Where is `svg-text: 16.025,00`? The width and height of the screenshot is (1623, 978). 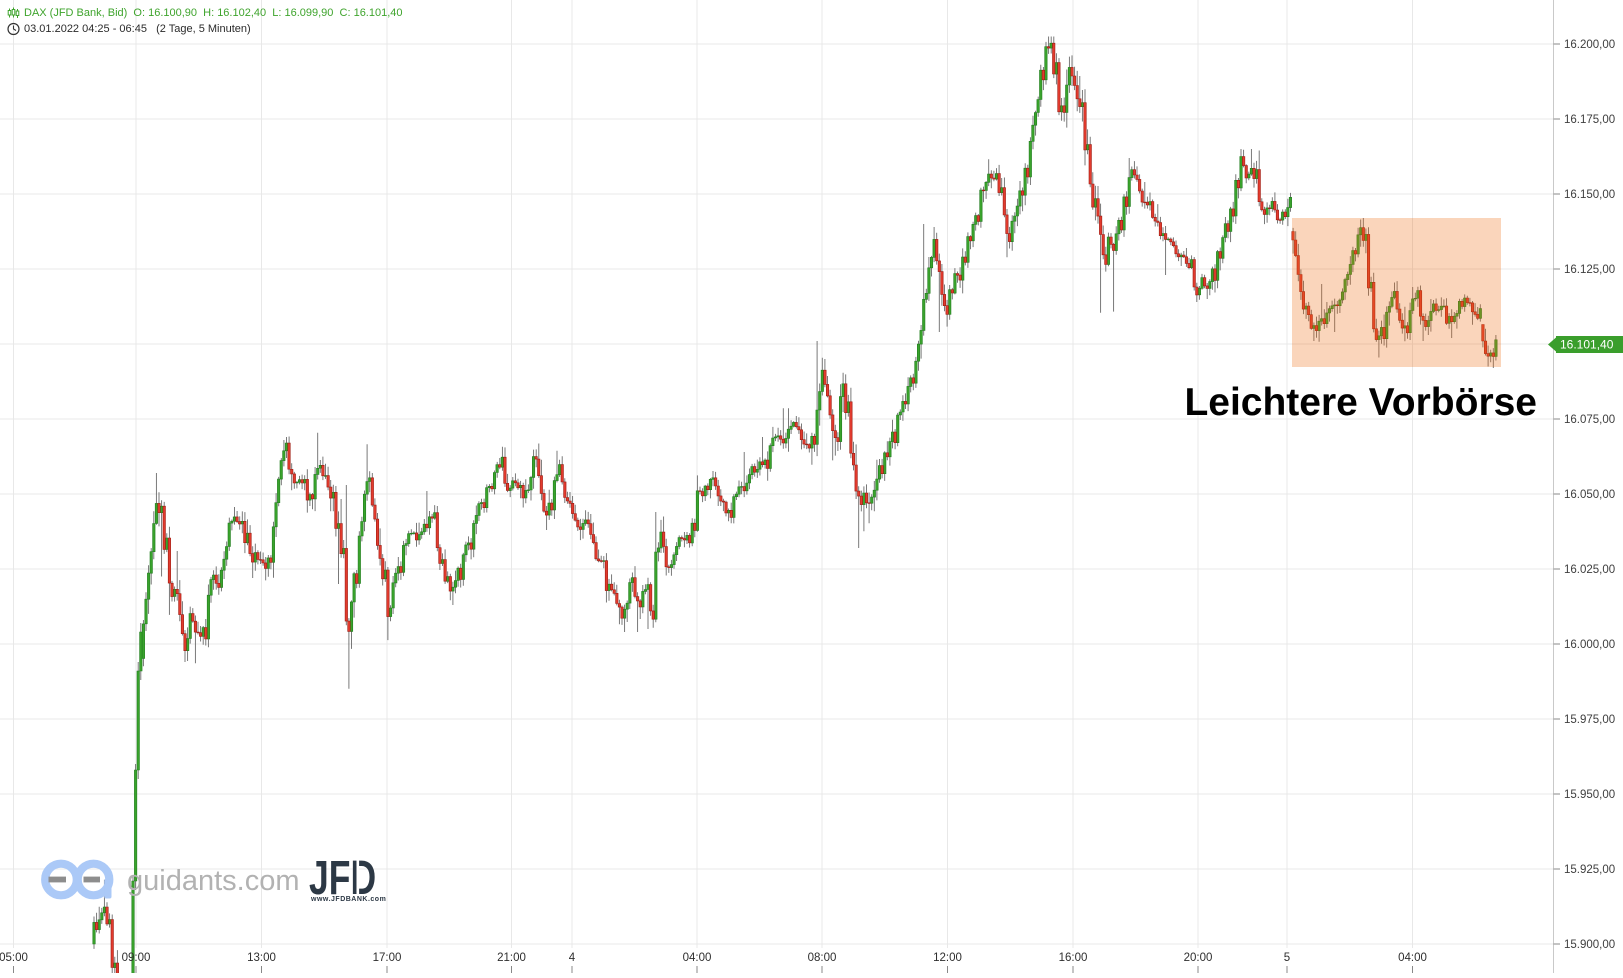
svg-text: 16.025,00 is located at coordinates (1589, 570).